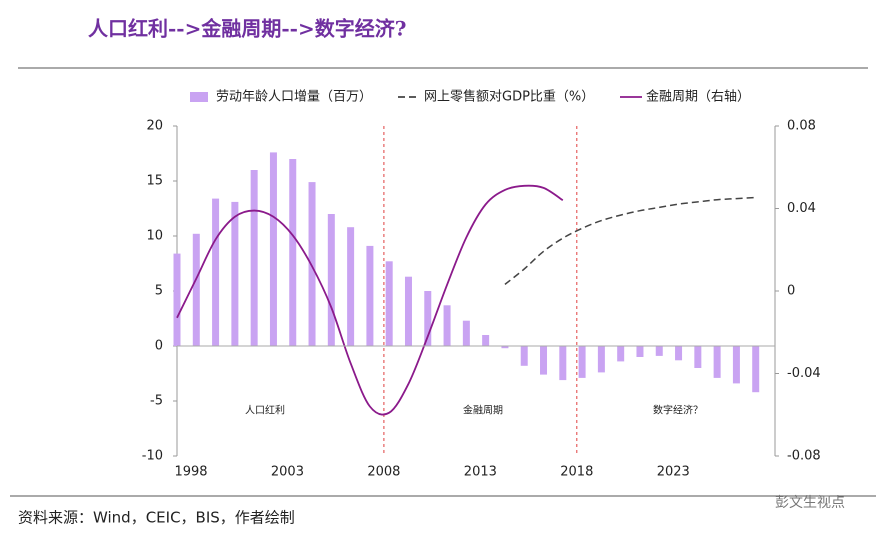 Image resolution: width=886 pixels, height=537 pixels. What do you see at coordinates (801, 208) in the screenshot?
I see `y2-tick-label: 0.04` at bounding box center [801, 208].